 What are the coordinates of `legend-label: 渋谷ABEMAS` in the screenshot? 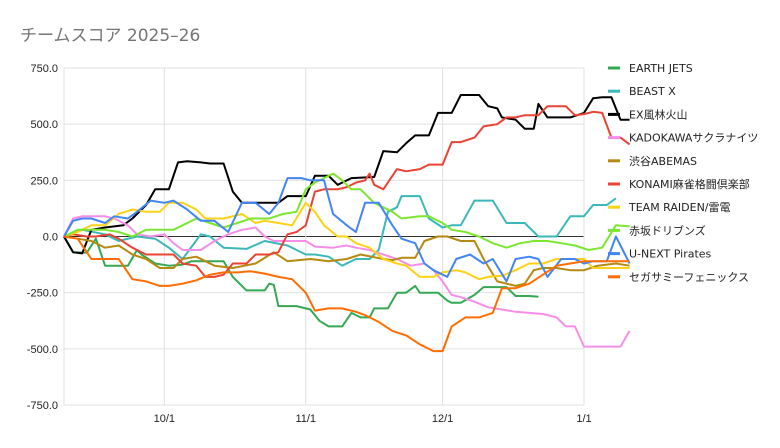 It's located at (663, 161).